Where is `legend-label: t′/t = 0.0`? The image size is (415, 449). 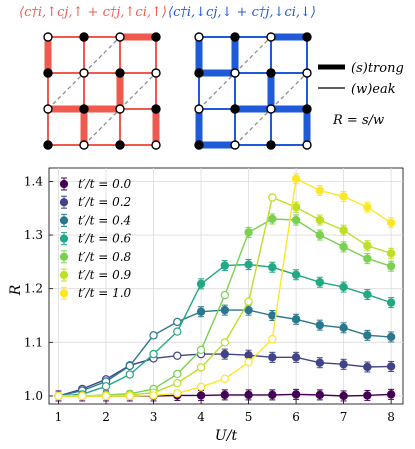 legend-label: t′/t = 0.0 is located at coordinates (105, 184).